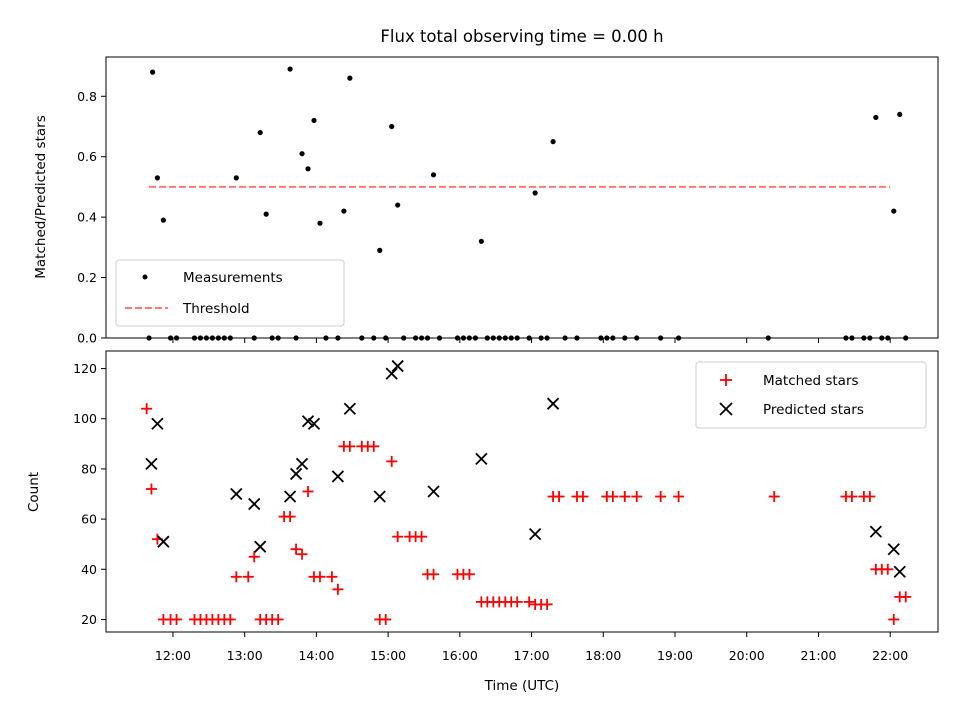 This screenshot has height=720, width=960. Describe the element at coordinates (522, 686) in the screenshot. I see `x-axis-label: Time (UTC)` at that location.